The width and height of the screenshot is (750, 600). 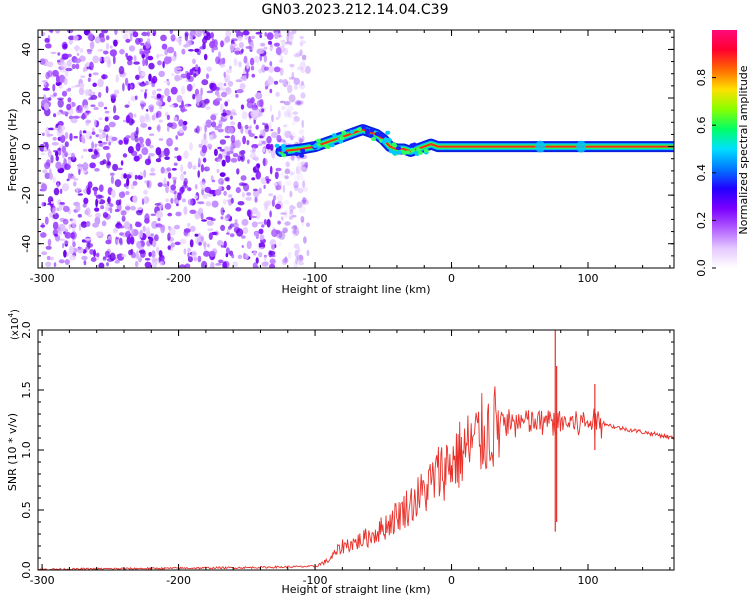 I want to click on y-tick-label: 1.0, so click(x=26, y=450).